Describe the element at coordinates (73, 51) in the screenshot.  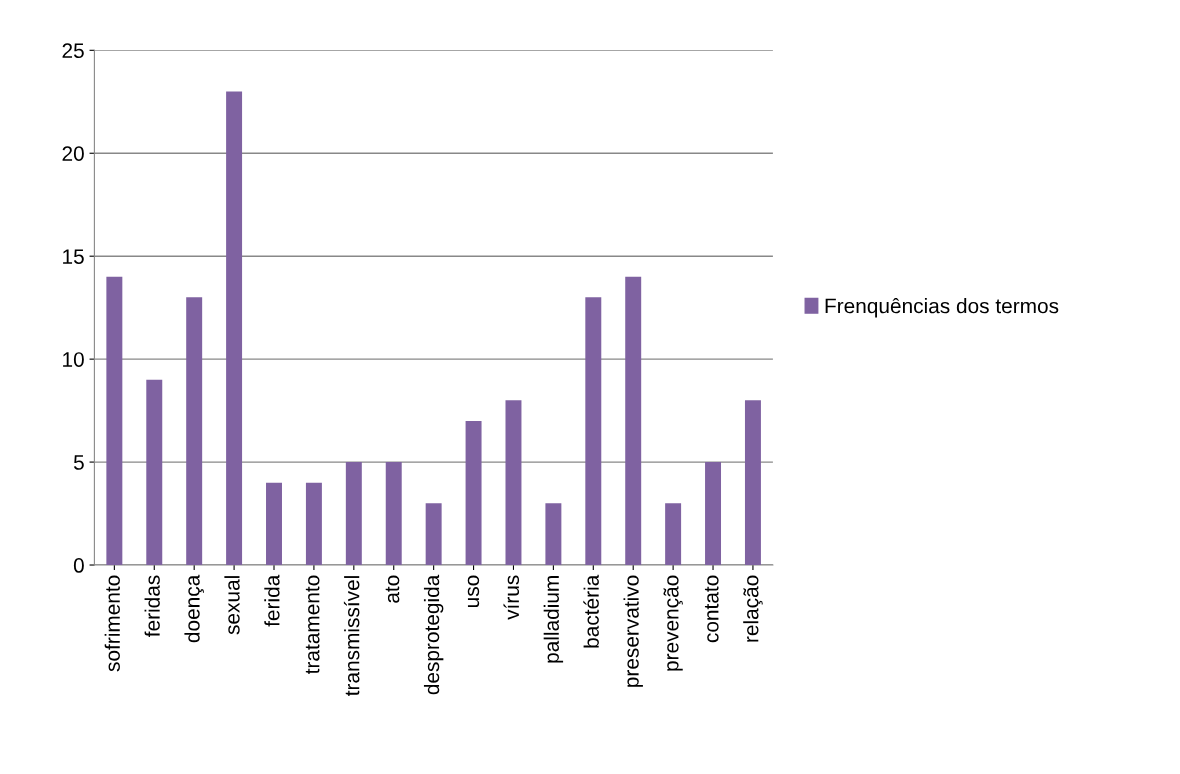
I see `y-tick-label: 25` at that location.